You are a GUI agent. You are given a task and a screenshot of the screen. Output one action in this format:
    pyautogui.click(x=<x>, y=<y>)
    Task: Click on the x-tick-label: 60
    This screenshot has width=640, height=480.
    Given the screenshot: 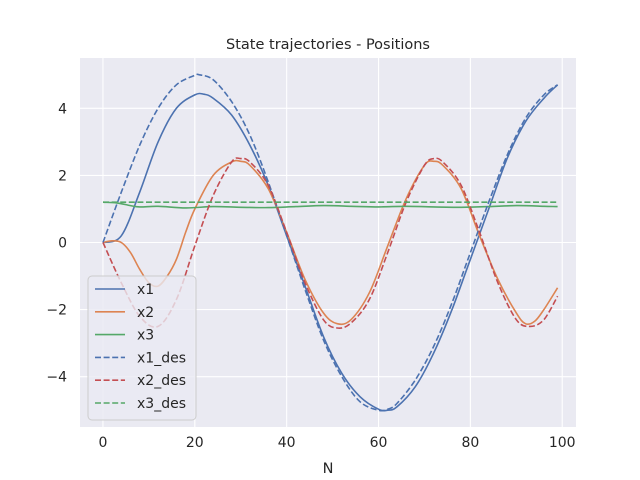 What is the action you would take?
    pyautogui.click(x=379, y=443)
    